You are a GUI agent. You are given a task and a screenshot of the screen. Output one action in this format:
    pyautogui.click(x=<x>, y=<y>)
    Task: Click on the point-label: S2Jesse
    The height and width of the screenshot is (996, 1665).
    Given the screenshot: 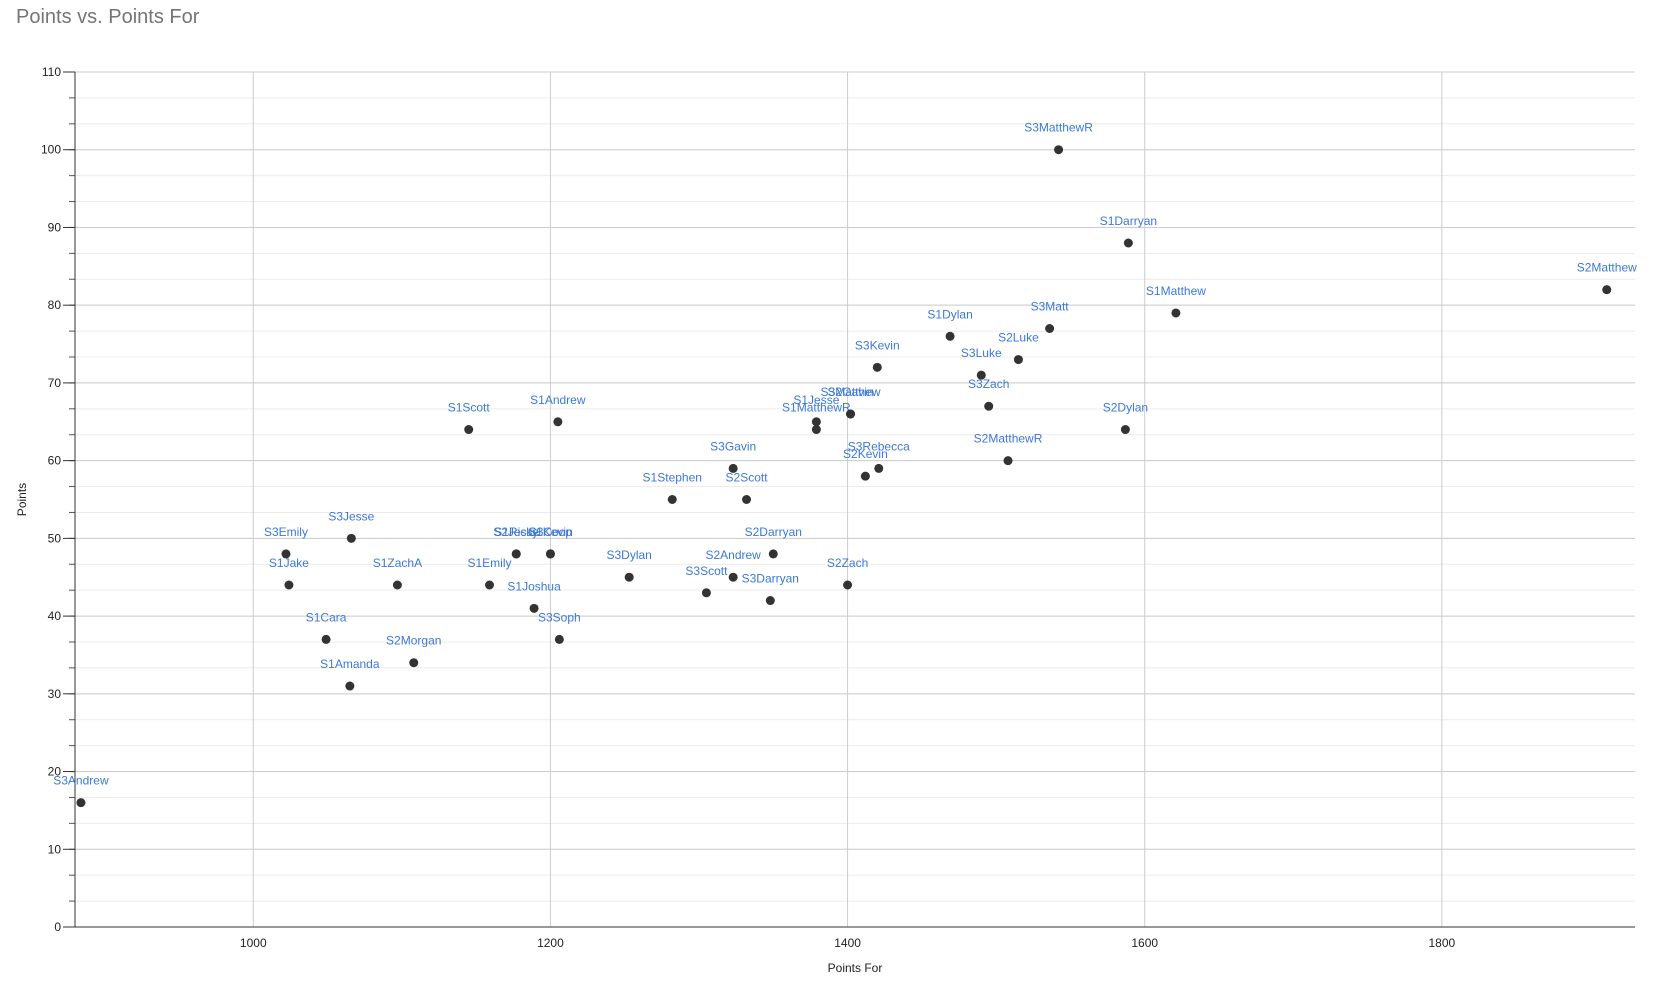 What is the action you would take?
    pyautogui.click(x=516, y=532)
    